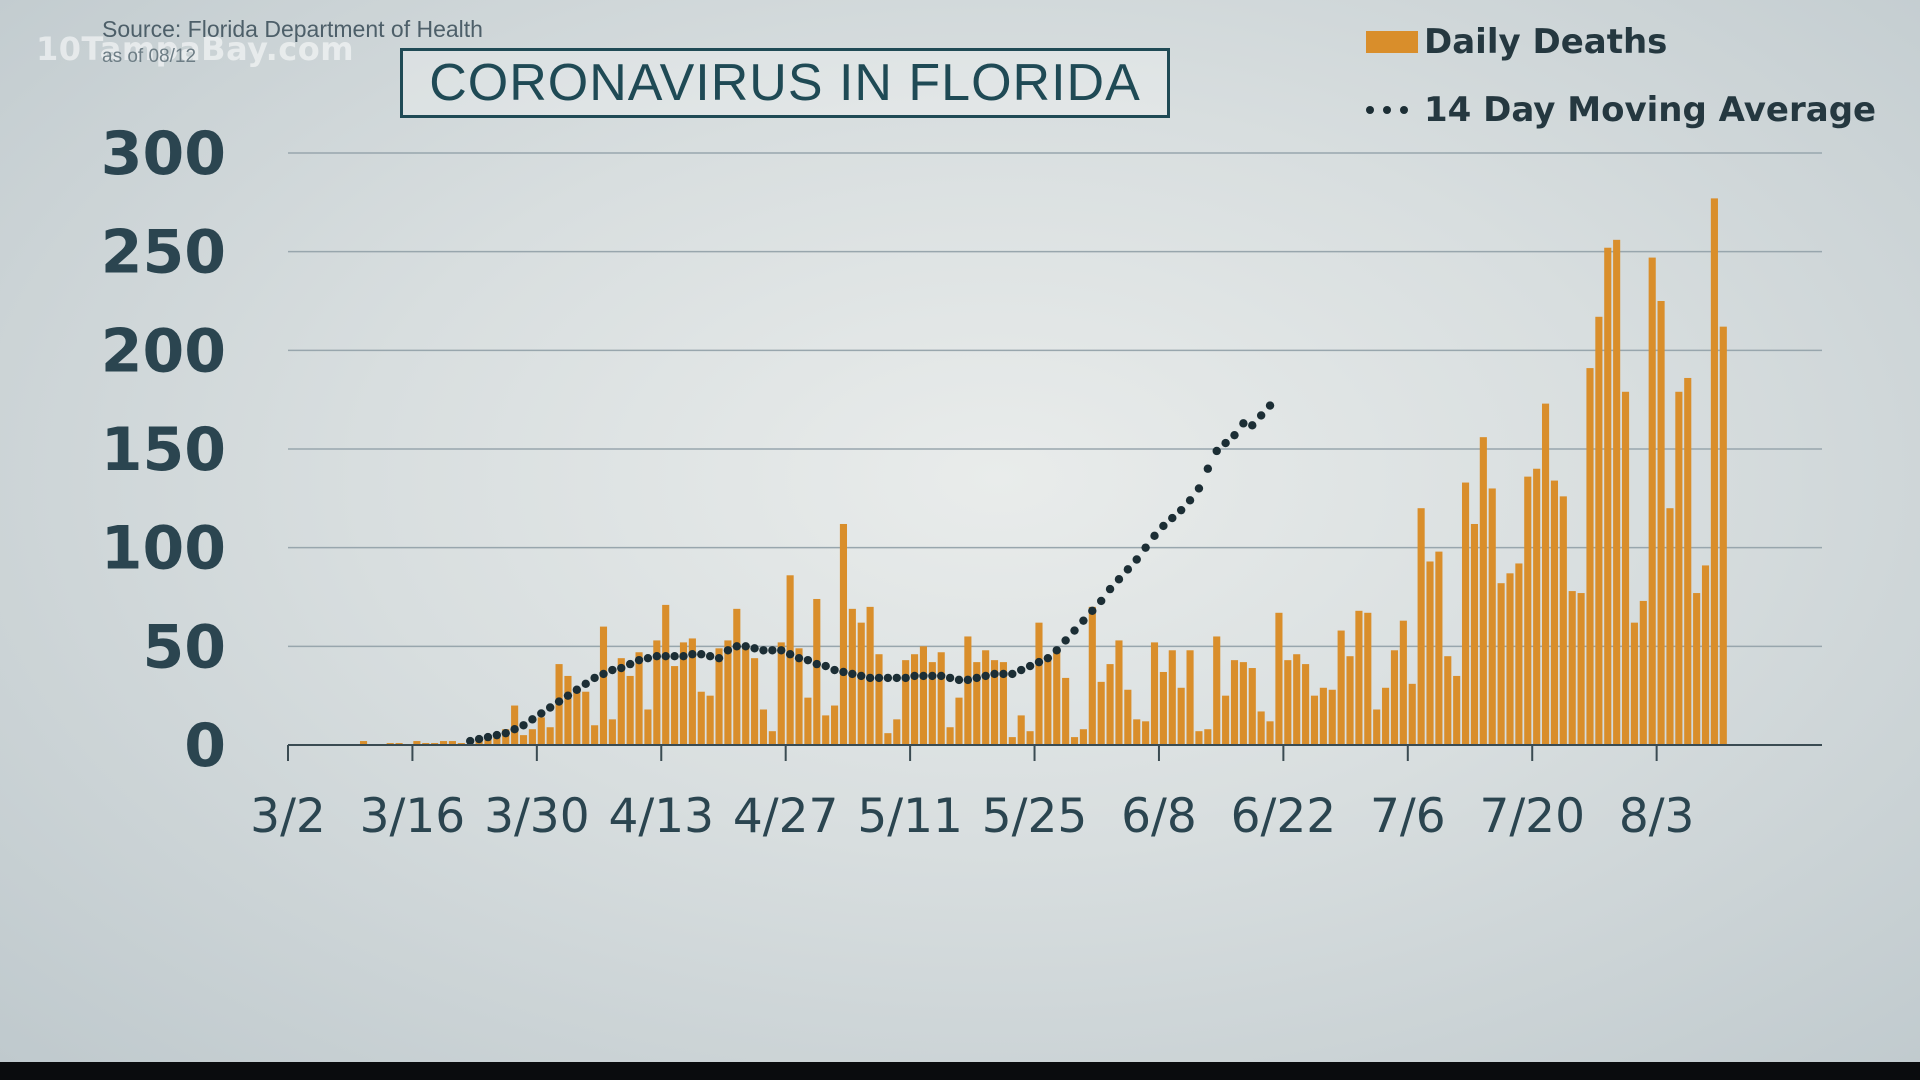  Describe the element at coordinates (163, 154) in the screenshot. I see `y-tick-label-300: 300` at that location.